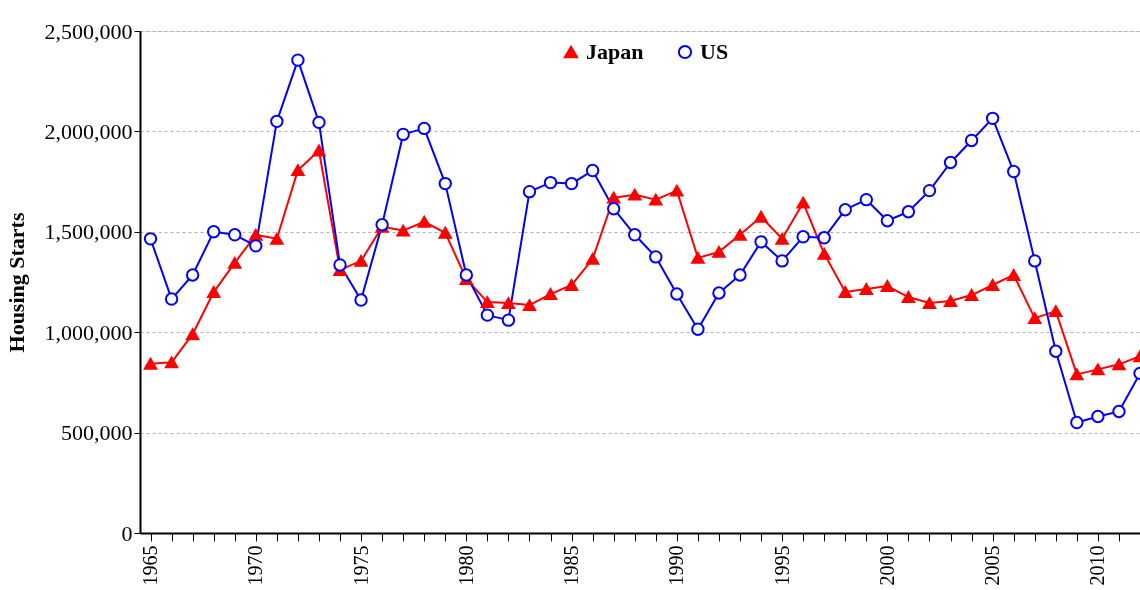  I want to click on y-tick-label: 1,500,000, so click(88, 232).